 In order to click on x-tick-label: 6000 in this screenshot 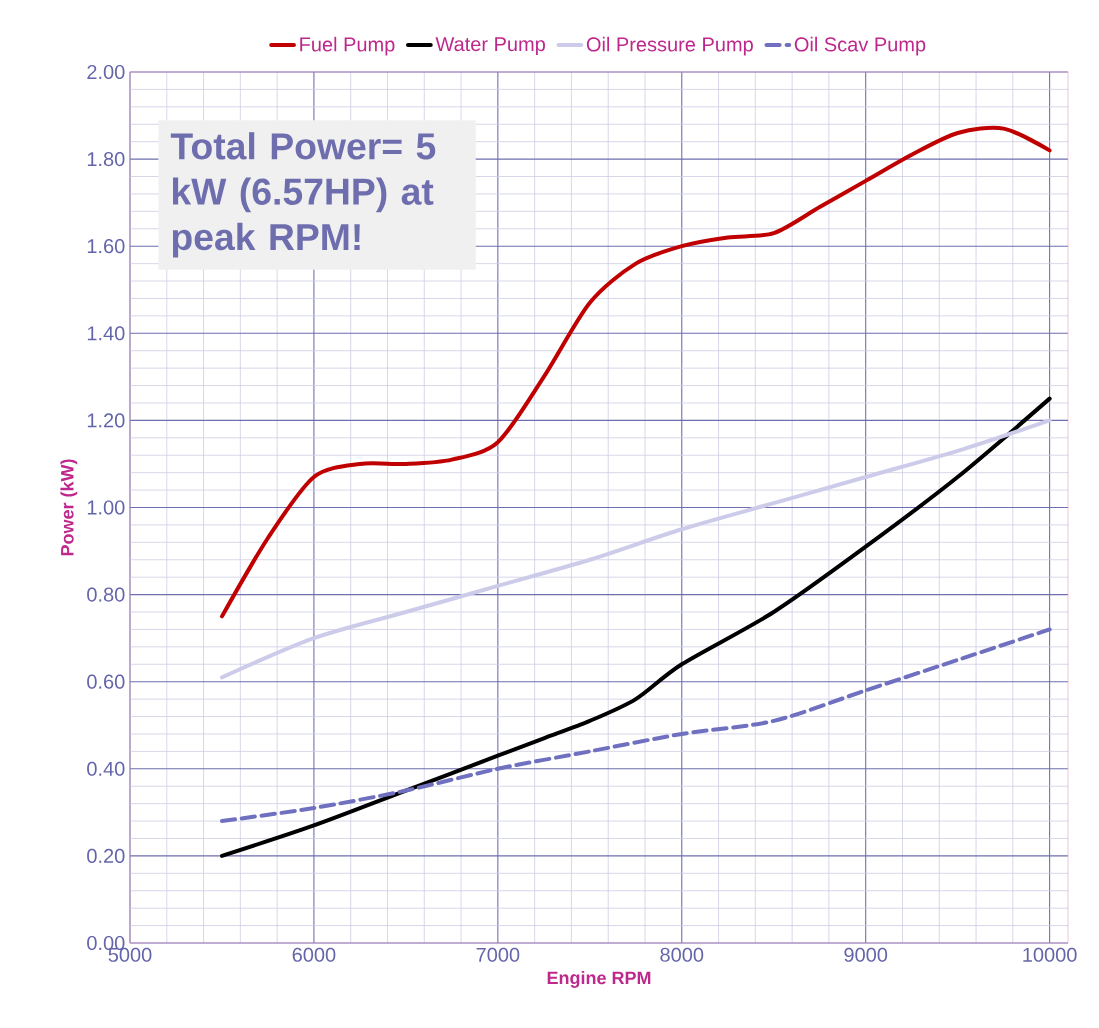, I will do `click(314, 954)`.